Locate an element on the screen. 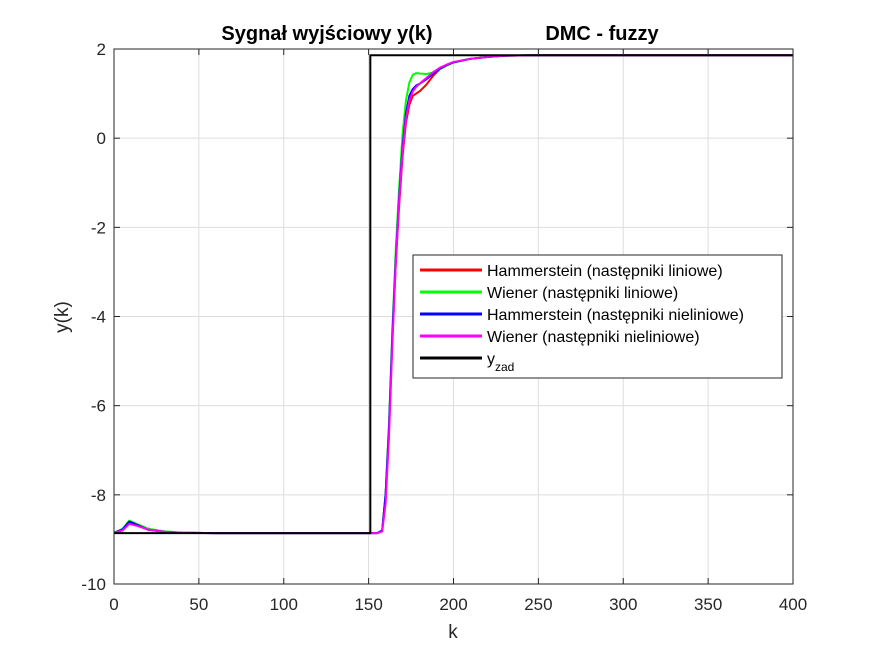  legend-label-1: Wiener (następniki liniowe) is located at coordinates (582, 293).